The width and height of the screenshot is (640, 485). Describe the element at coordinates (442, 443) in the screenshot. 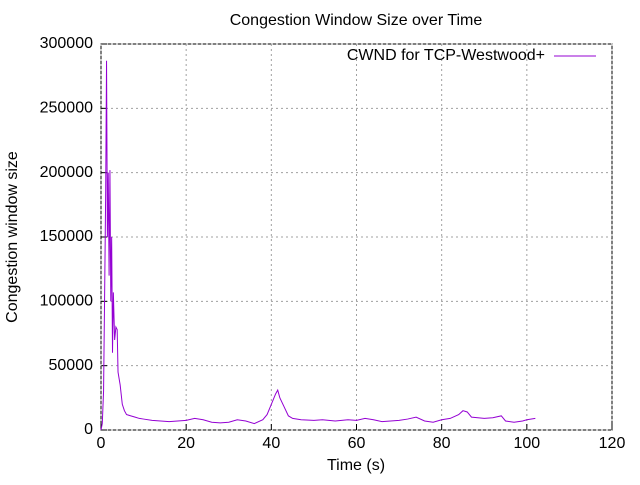

I see `x-tick-label: 80` at that location.